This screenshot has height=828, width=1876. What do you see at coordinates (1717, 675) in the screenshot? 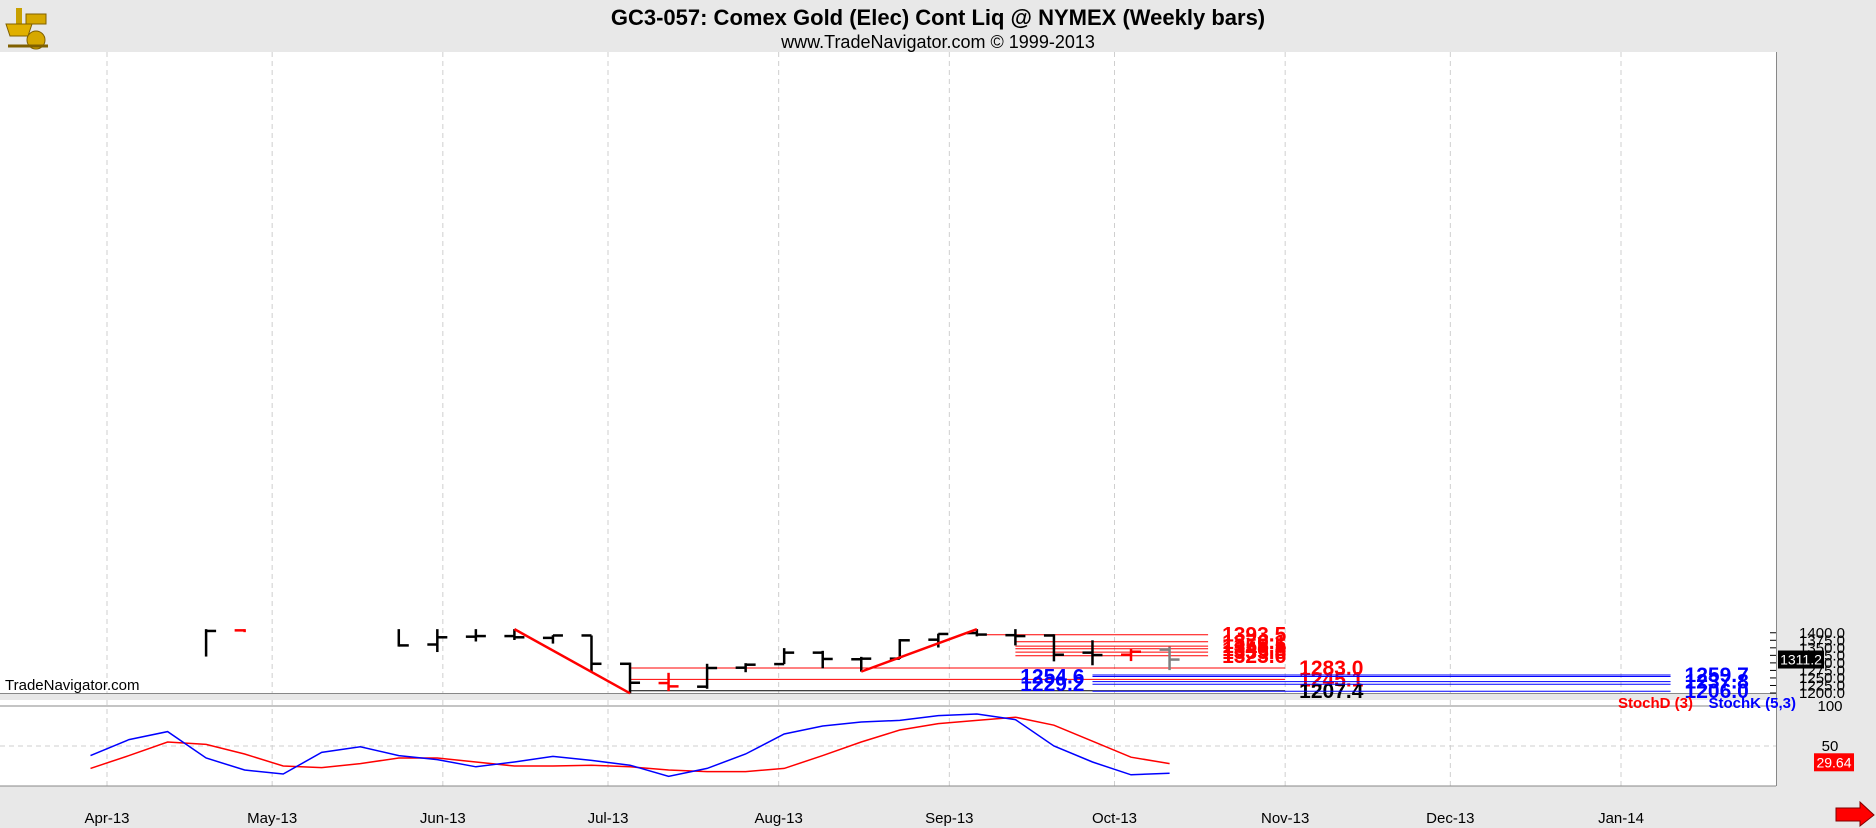
I see `level-label: 1259.7` at bounding box center [1717, 675].